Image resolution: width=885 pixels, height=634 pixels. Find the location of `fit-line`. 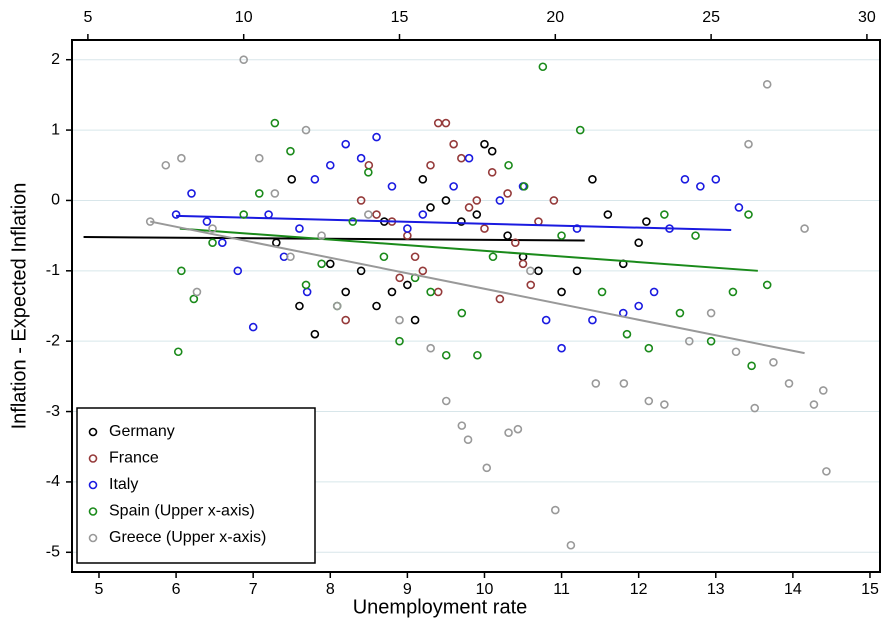

fit-line is located at coordinates (334, 239).